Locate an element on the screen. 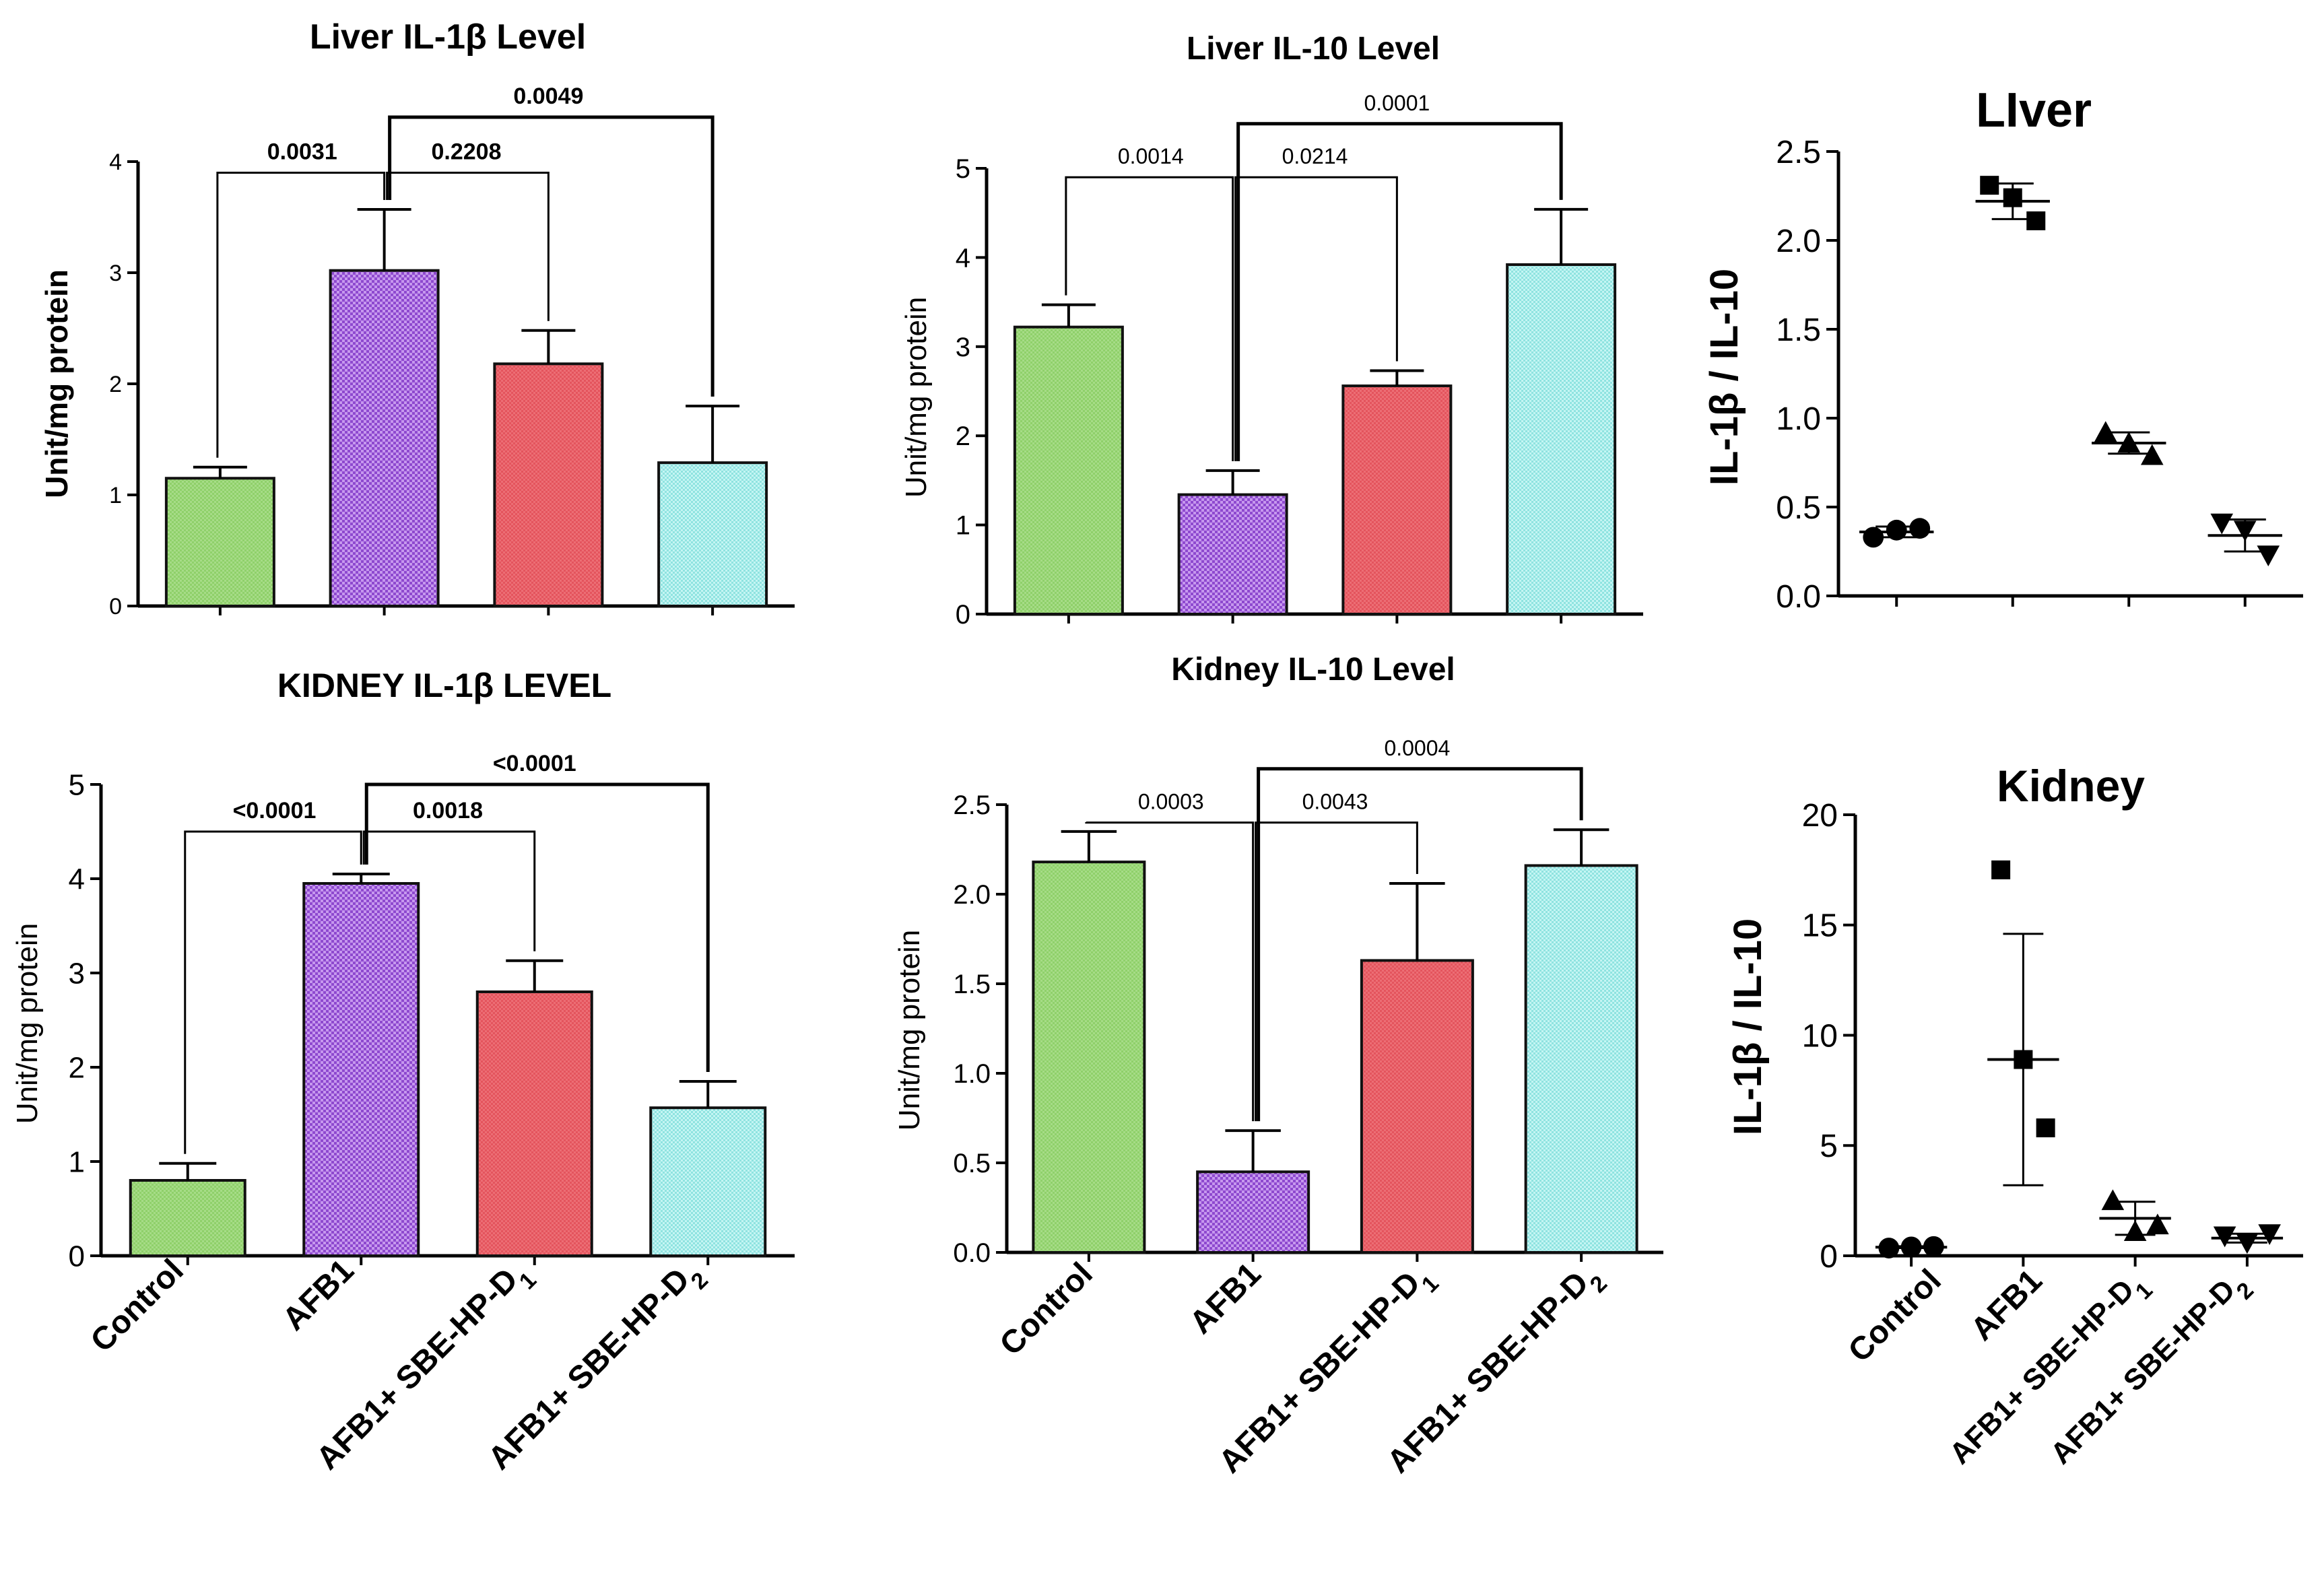 This screenshot has height=1581, width=2324. chart-title: LIver is located at coordinates (2034, 110).